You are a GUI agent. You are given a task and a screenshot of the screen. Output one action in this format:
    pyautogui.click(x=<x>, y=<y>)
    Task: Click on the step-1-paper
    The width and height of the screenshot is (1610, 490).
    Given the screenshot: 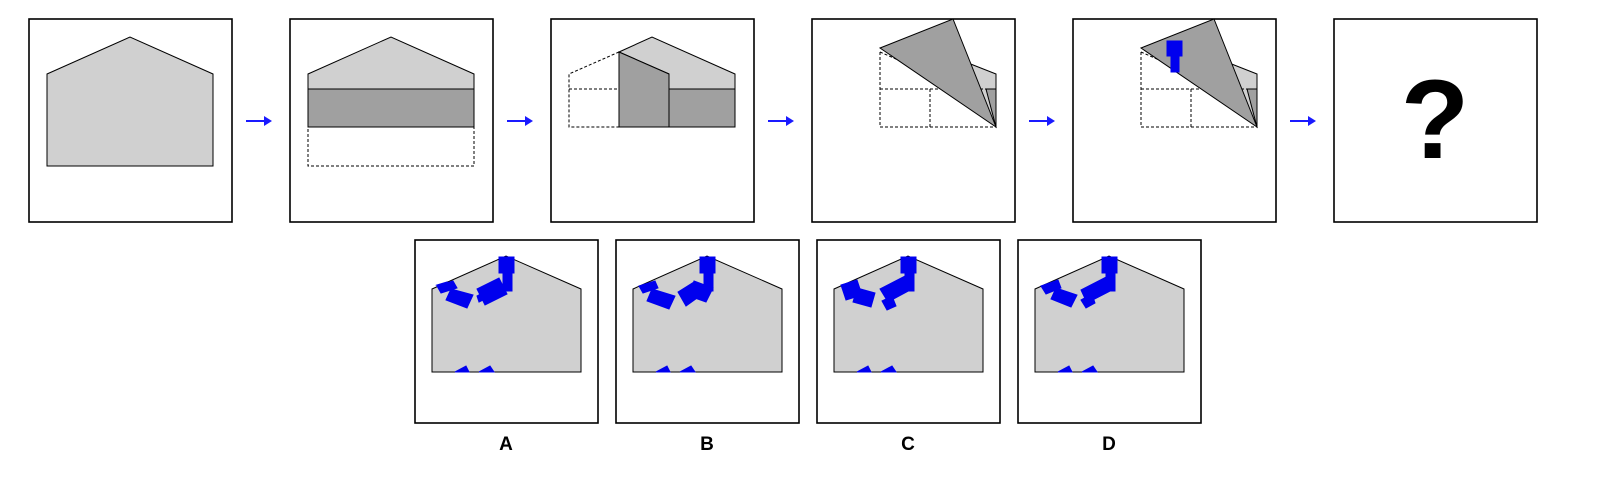 What is the action you would take?
    pyautogui.click(x=130, y=101)
    